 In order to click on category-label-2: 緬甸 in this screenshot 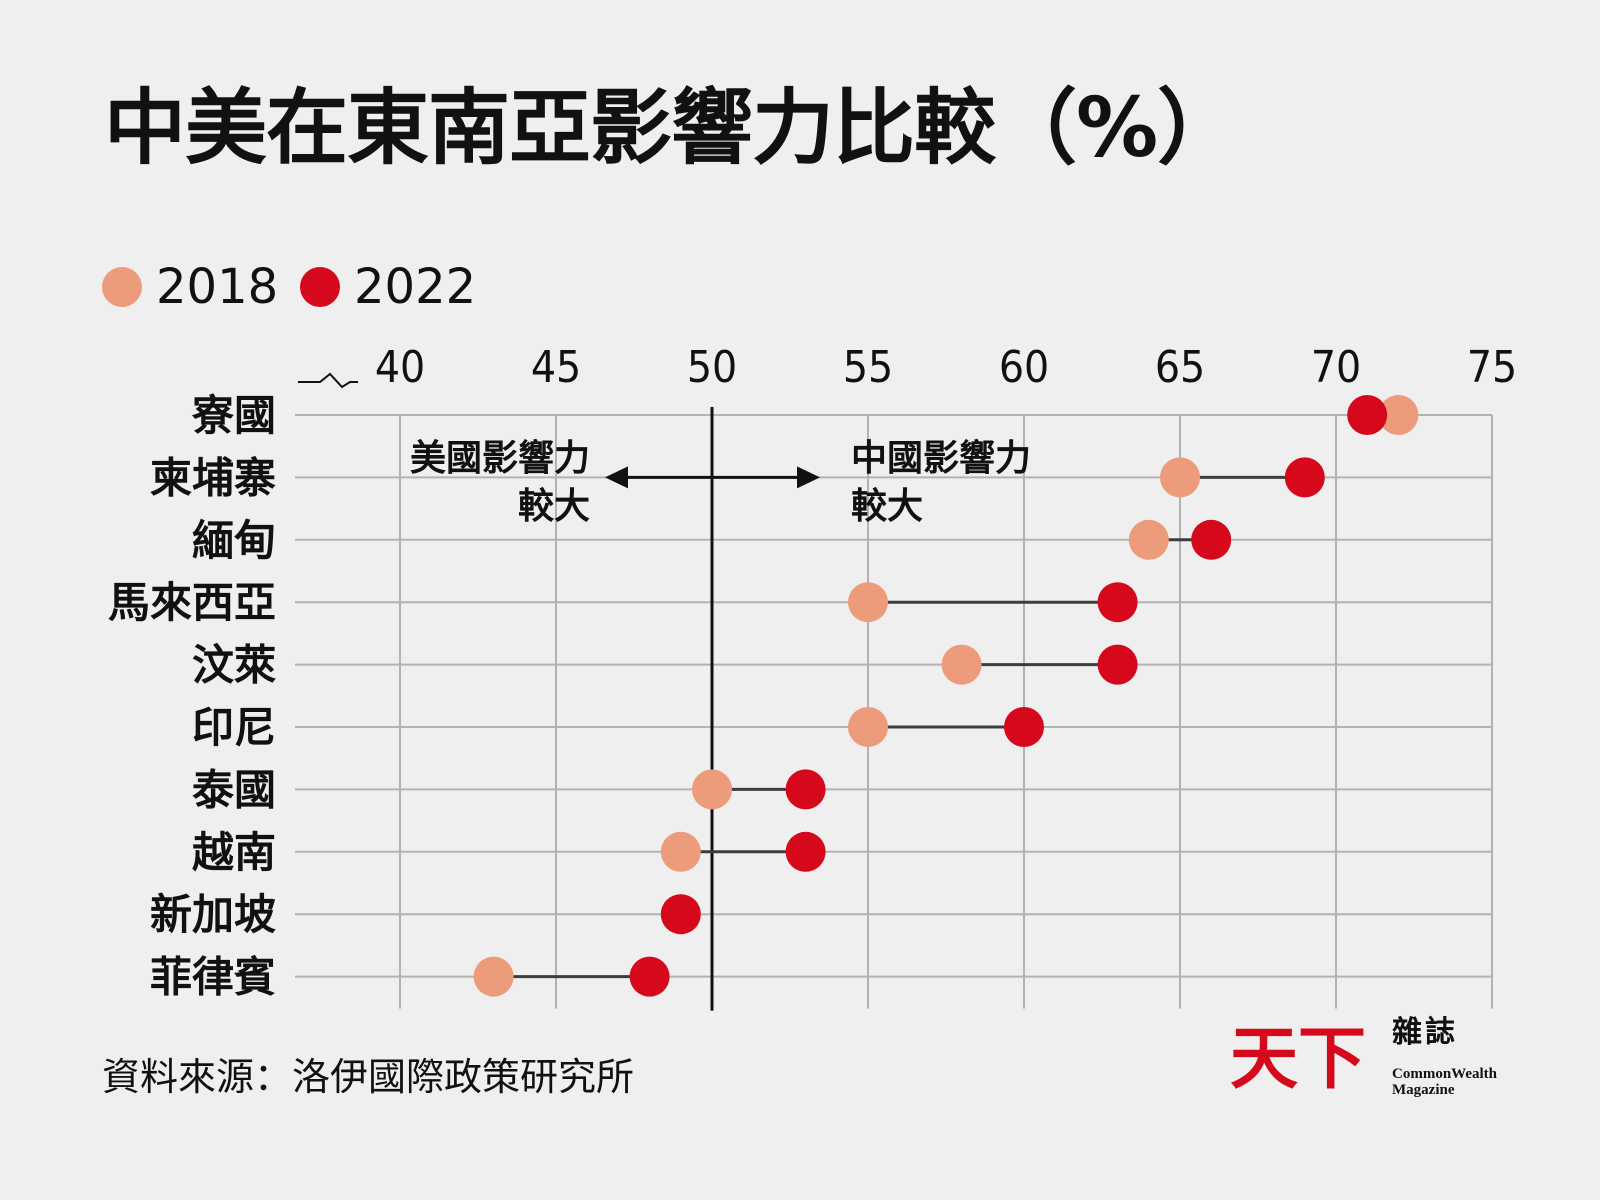, I will do `click(234, 540)`.